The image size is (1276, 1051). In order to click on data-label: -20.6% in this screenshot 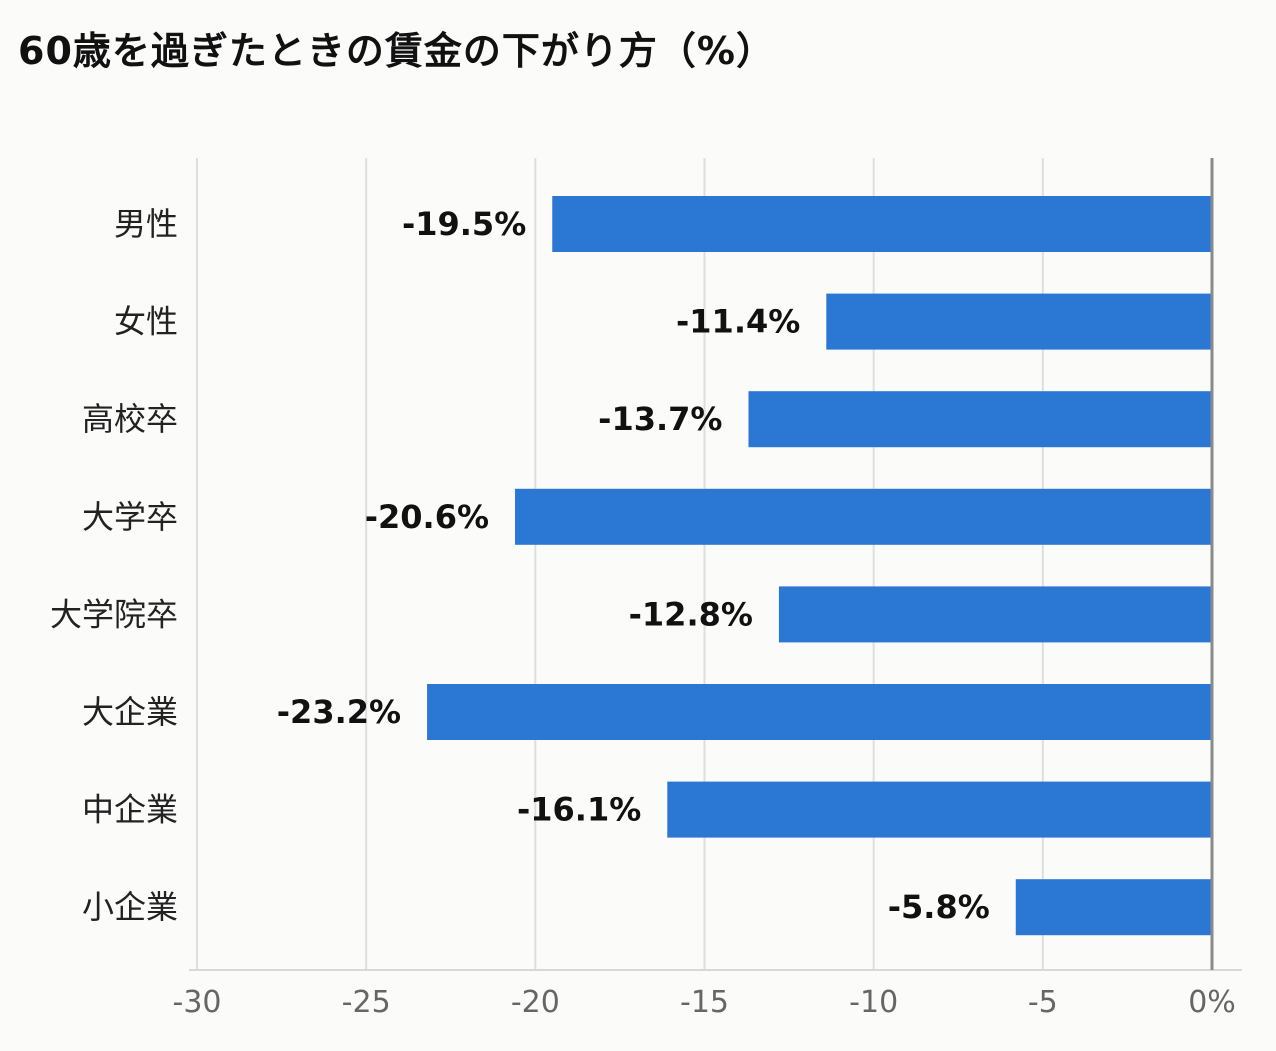, I will do `click(427, 517)`.